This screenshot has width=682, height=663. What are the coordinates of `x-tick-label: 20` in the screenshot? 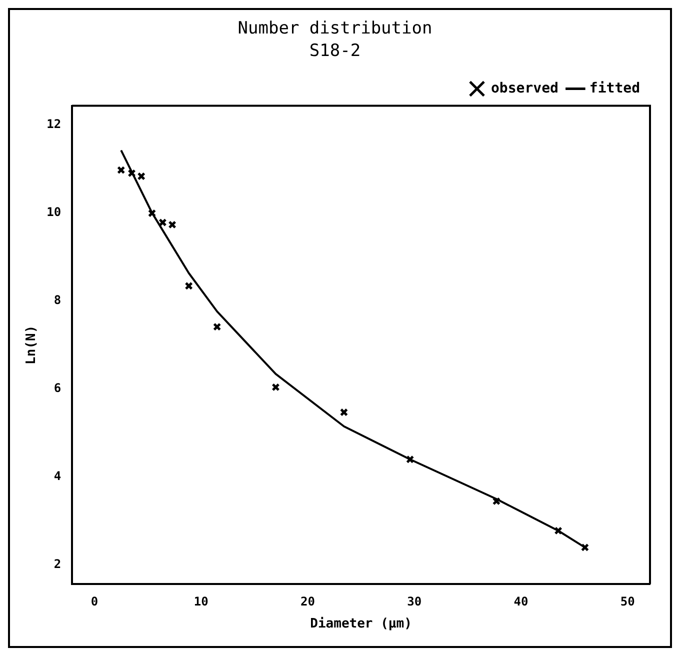 It's located at (307, 601).